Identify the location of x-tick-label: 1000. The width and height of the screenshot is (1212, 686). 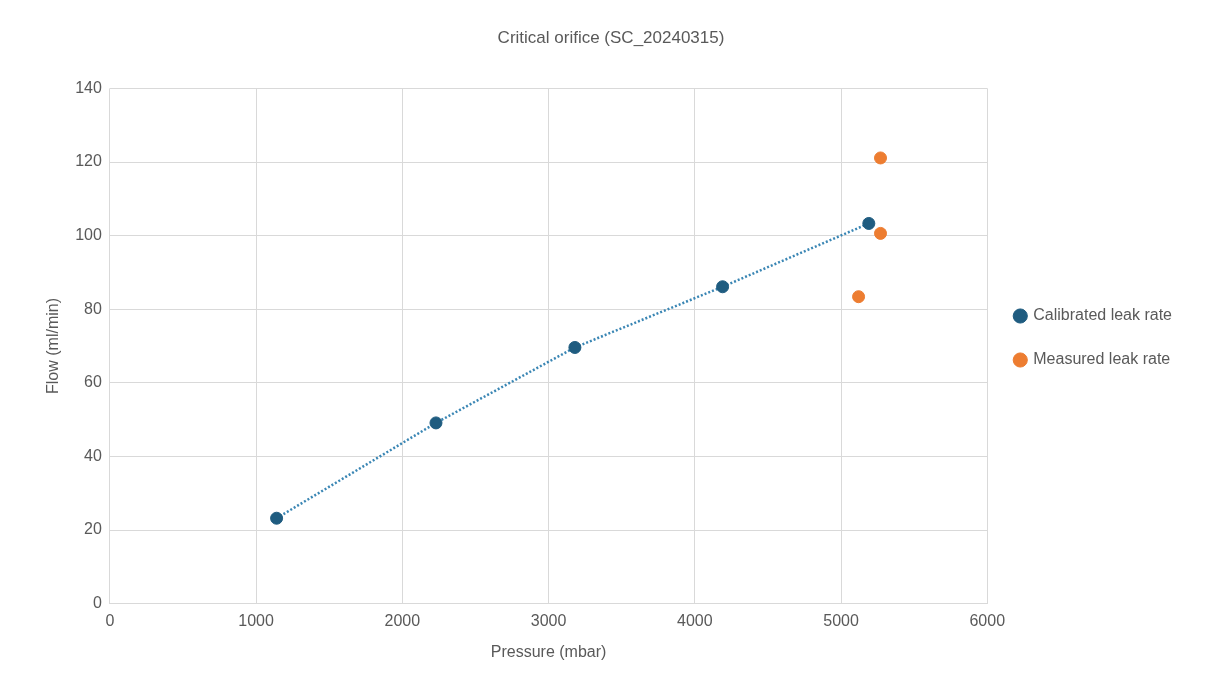
(256, 620).